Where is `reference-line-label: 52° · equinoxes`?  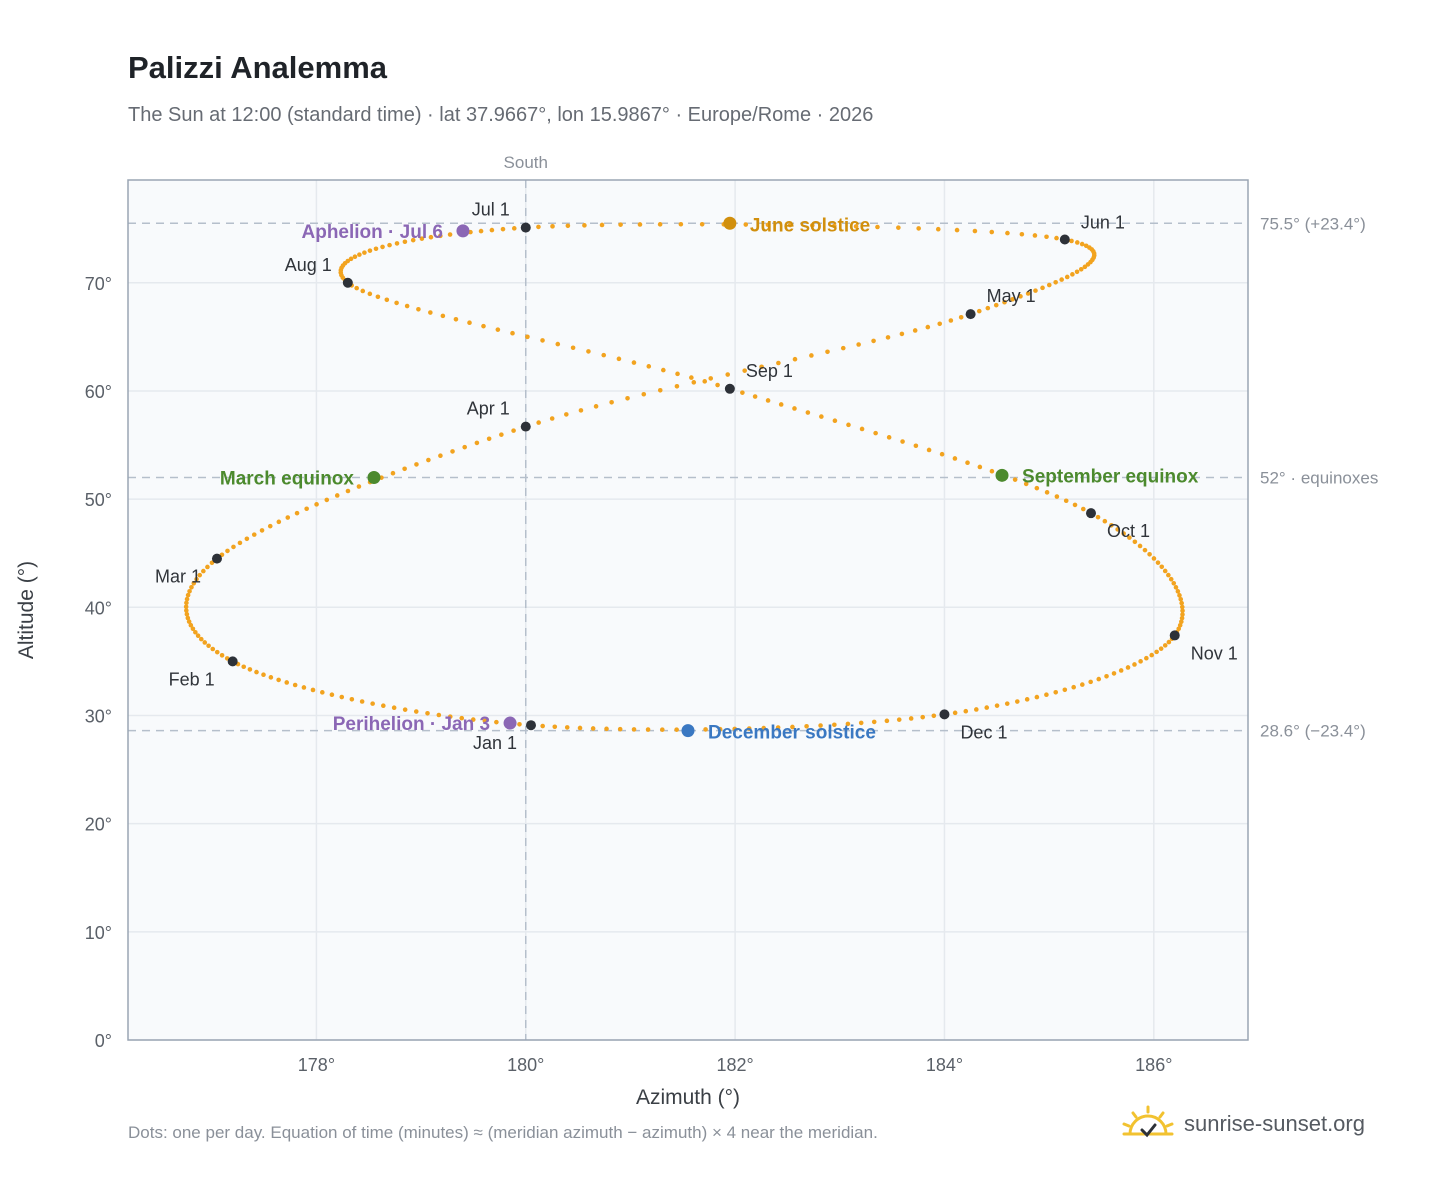 reference-line-label: 52° · equinoxes is located at coordinates (1319, 477).